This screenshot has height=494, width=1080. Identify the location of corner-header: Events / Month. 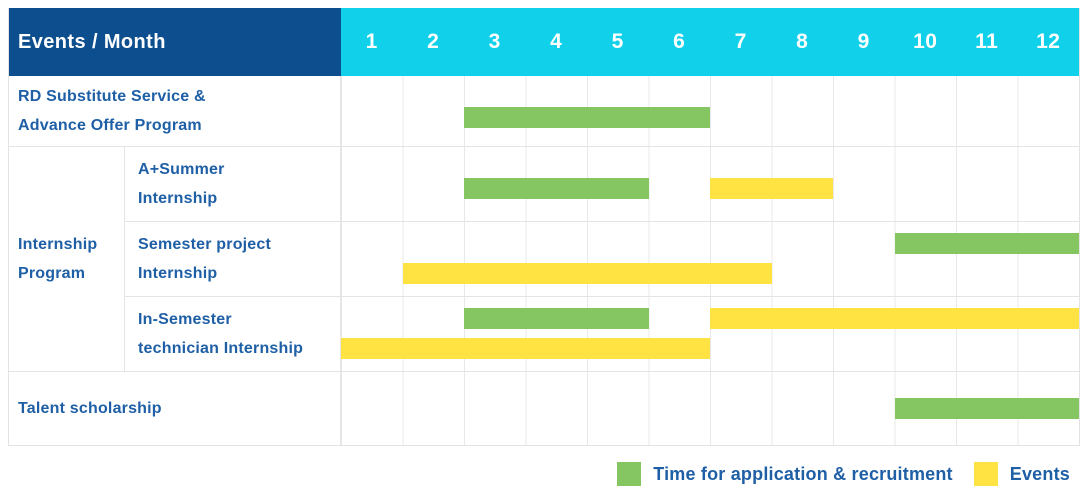
(175, 42).